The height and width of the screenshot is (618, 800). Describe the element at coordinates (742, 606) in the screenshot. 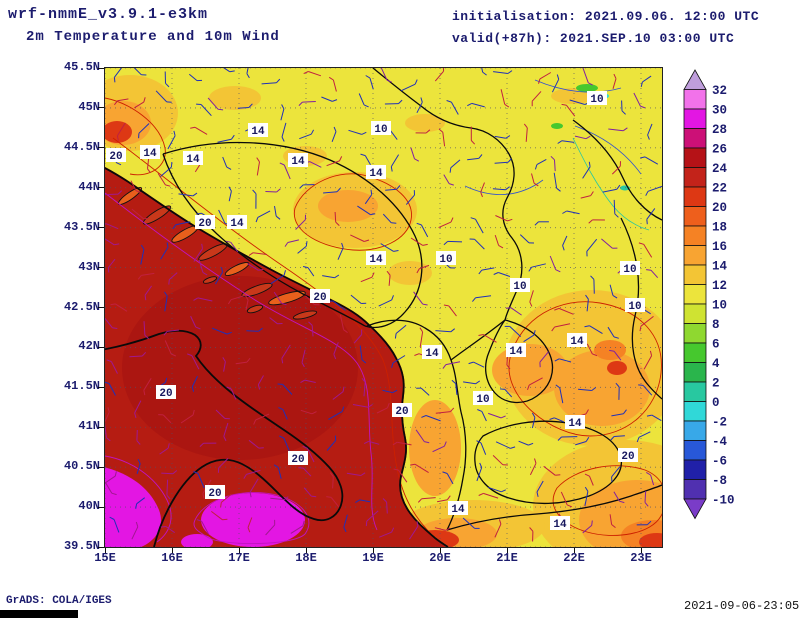

I see `creation-timestamp: 2021-09-06-23:05` at that location.